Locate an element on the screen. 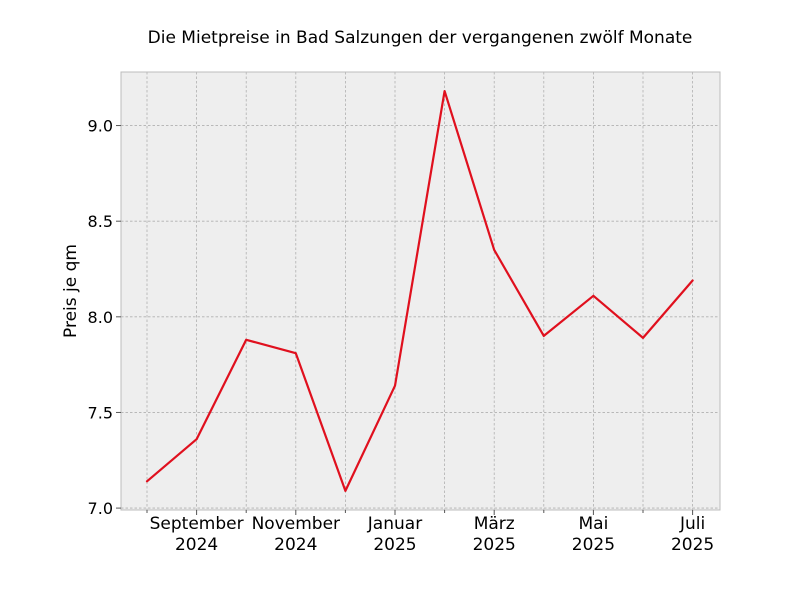  y-tick-label: 7.5 is located at coordinates (100, 412).